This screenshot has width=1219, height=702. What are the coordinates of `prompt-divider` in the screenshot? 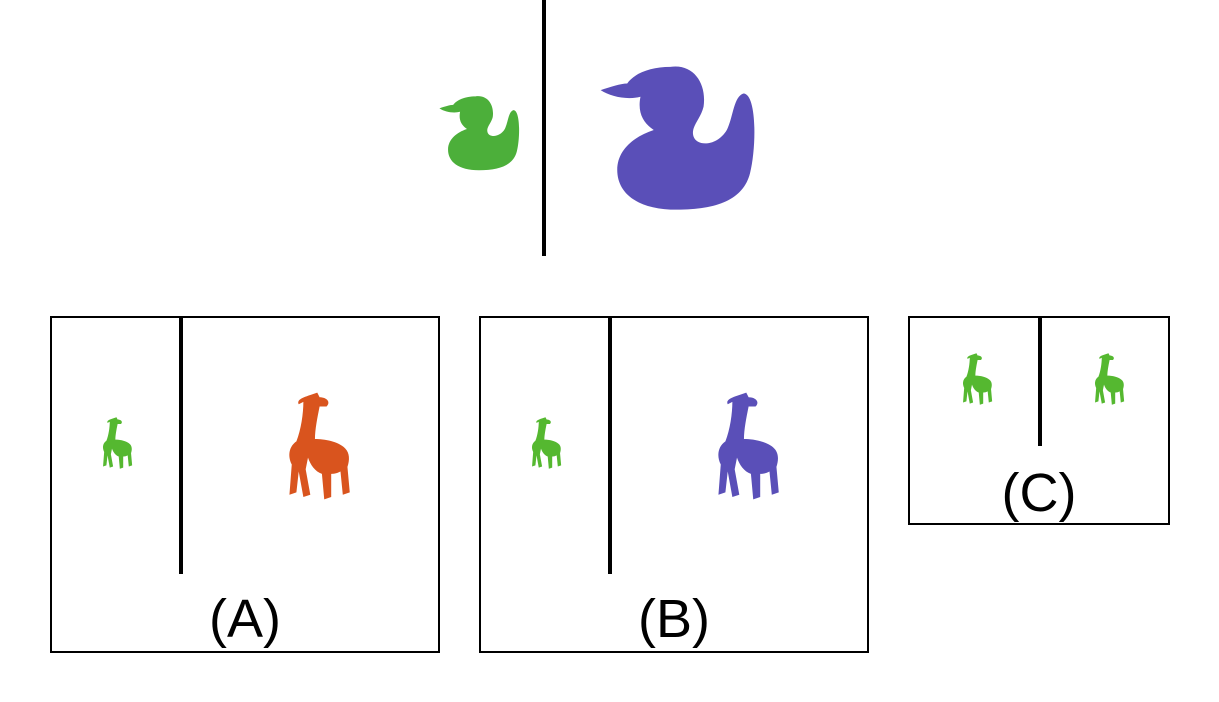 It's located at (544, 128).